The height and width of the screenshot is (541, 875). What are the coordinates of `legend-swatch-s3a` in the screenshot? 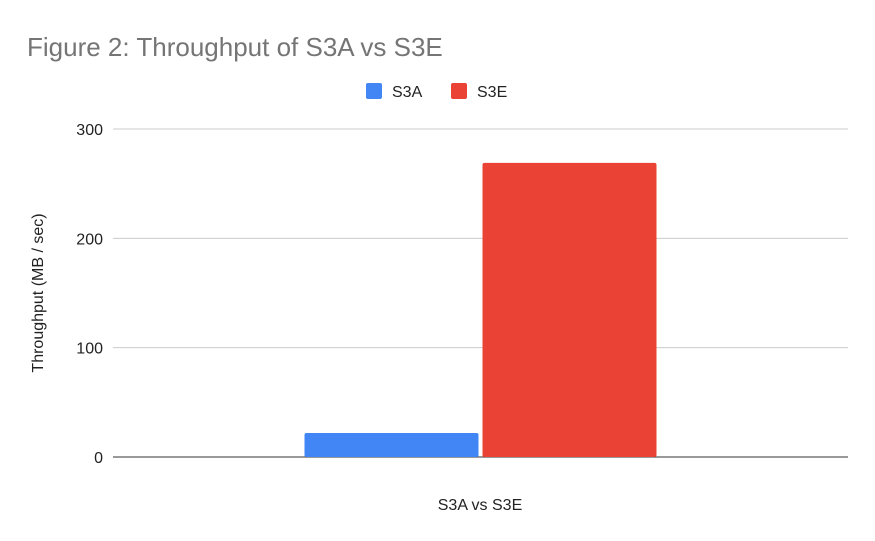 It's located at (374, 91).